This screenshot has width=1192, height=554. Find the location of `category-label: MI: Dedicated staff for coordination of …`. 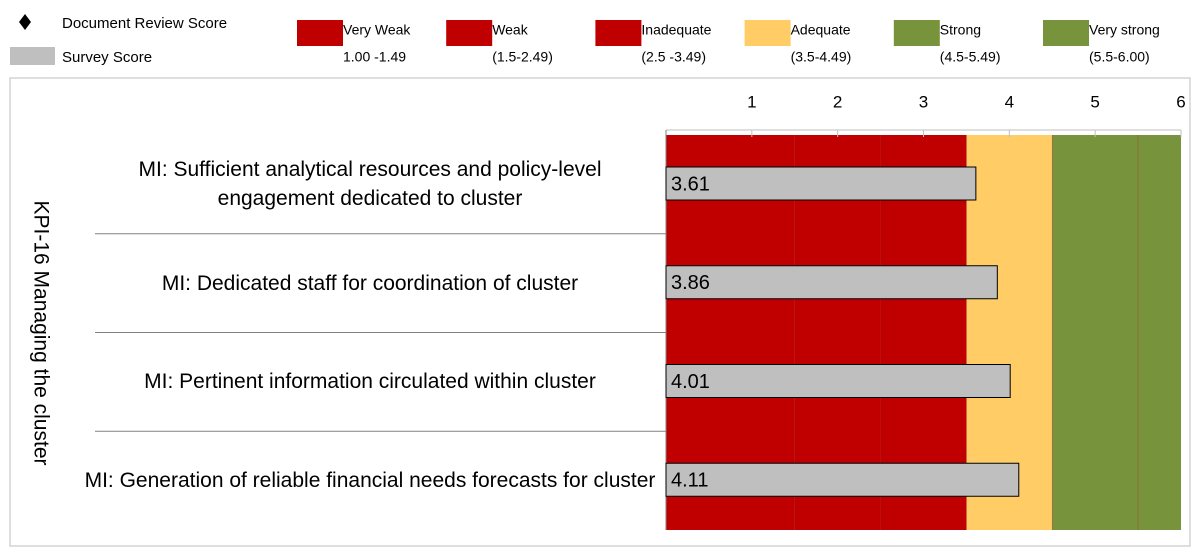

category-label: MI: Dedicated staff for coordination of … is located at coordinates (370, 283).